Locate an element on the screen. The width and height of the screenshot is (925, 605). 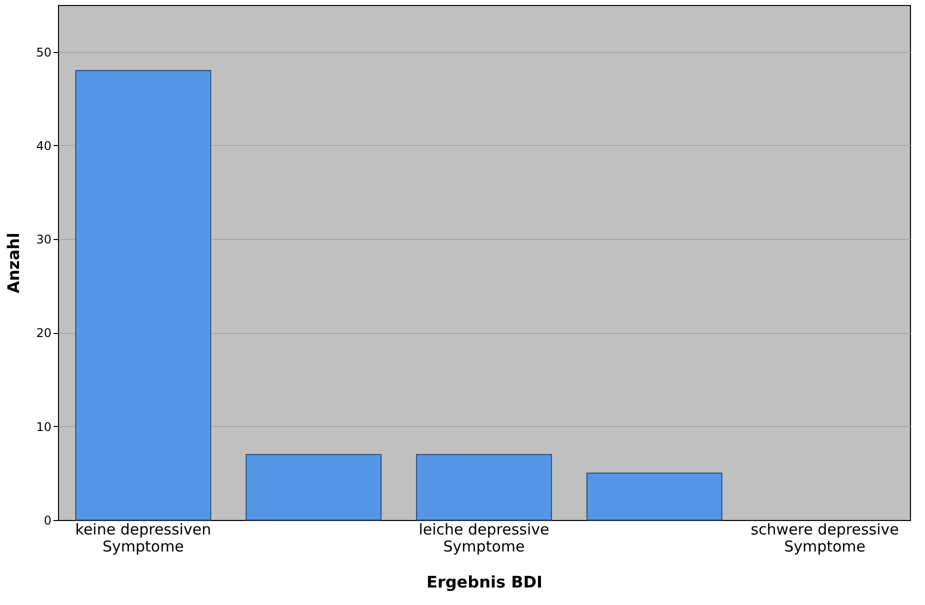
y-tick-label: 20 is located at coordinates (44, 333).